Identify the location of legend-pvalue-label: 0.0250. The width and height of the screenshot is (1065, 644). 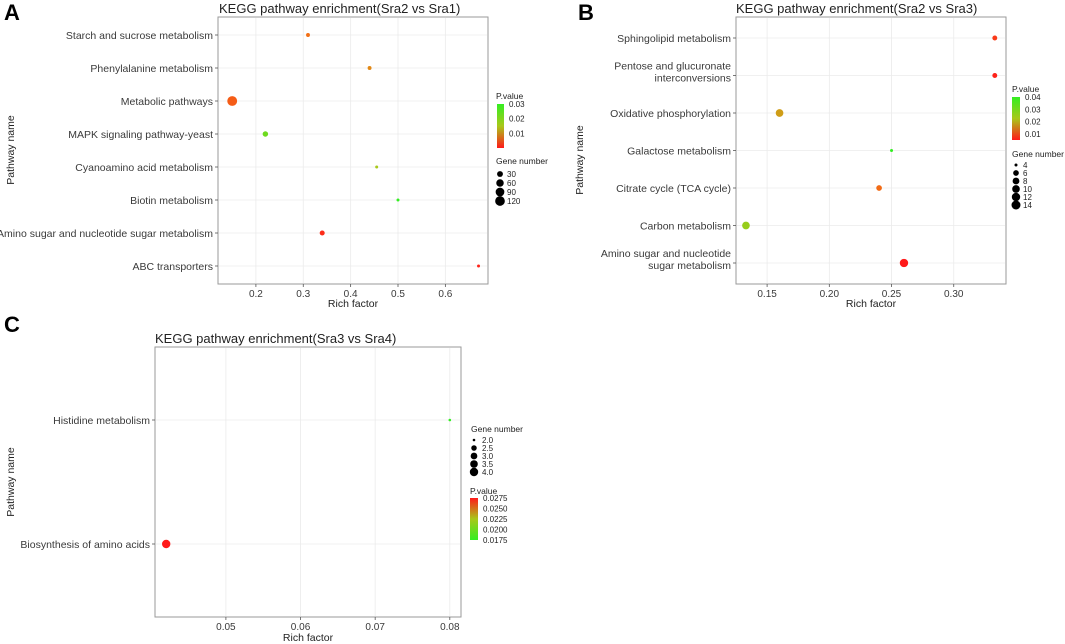
(495, 509).